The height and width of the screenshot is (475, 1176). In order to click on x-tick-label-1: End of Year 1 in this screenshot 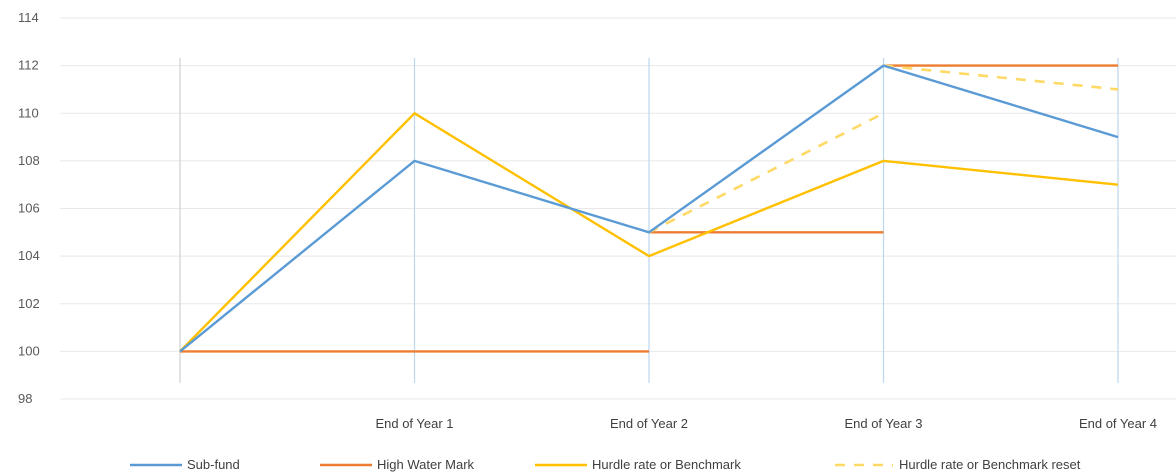, I will do `click(414, 423)`.